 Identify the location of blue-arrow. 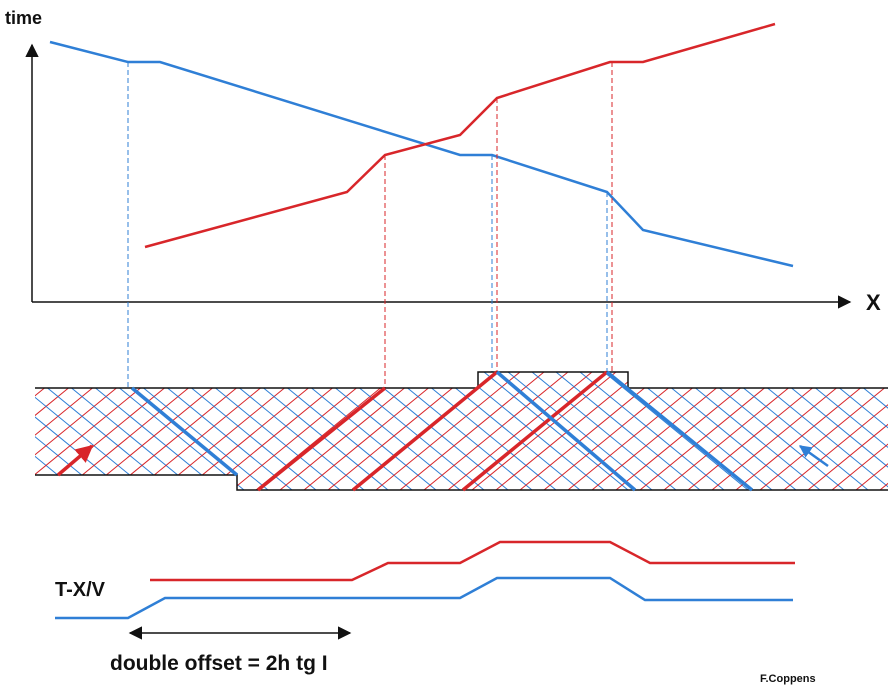
(813, 456).